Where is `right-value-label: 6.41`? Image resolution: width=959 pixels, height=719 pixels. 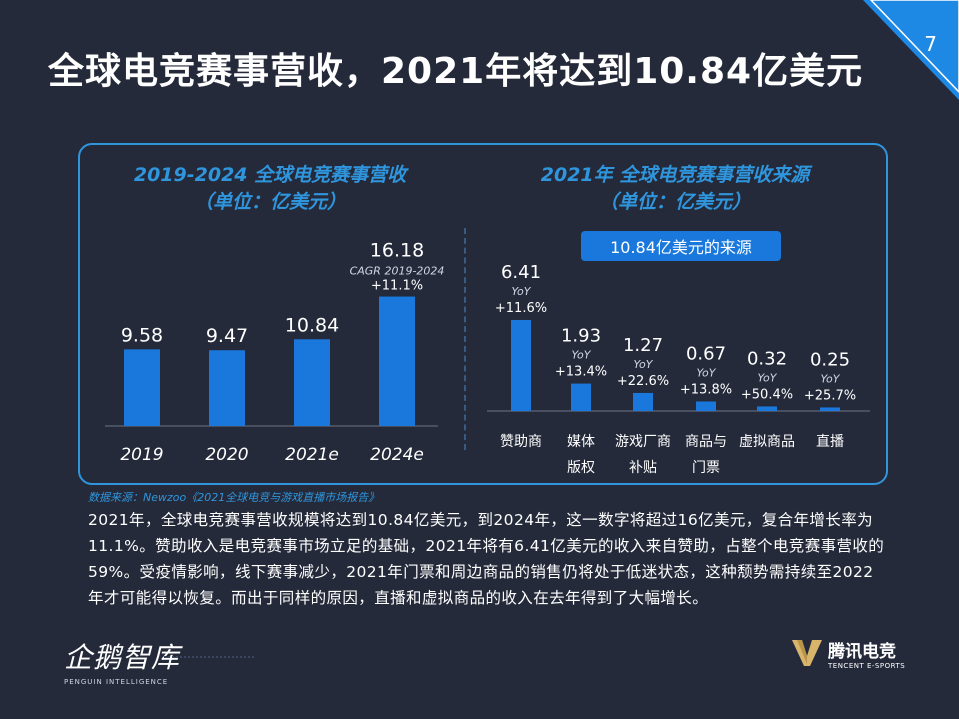
right-value-label: 6.41 is located at coordinates (521, 272).